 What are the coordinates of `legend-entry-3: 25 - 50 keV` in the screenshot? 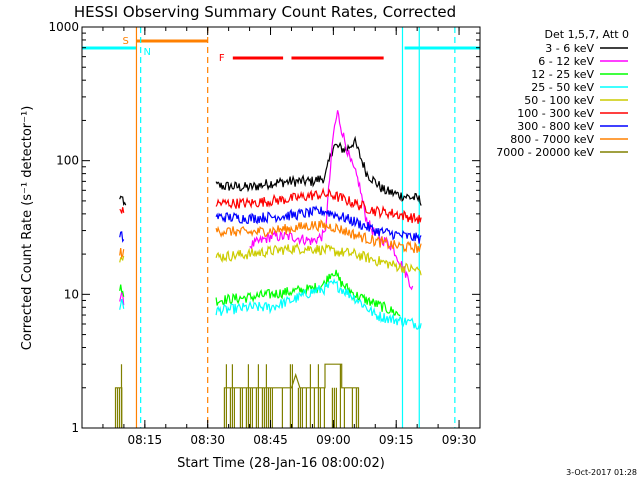 It's located at (579, 87).